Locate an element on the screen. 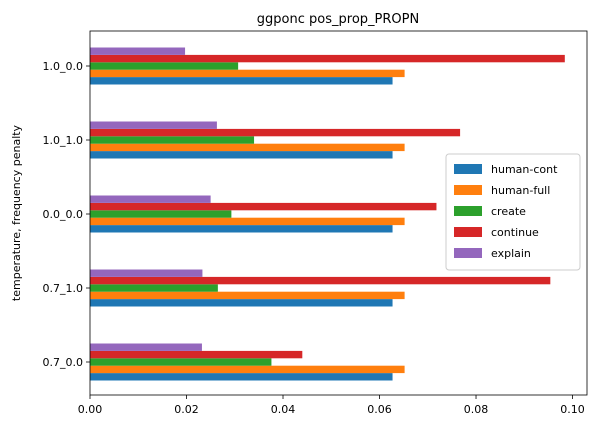 The image size is (596, 433). legend-label-create: create is located at coordinates (508, 211).